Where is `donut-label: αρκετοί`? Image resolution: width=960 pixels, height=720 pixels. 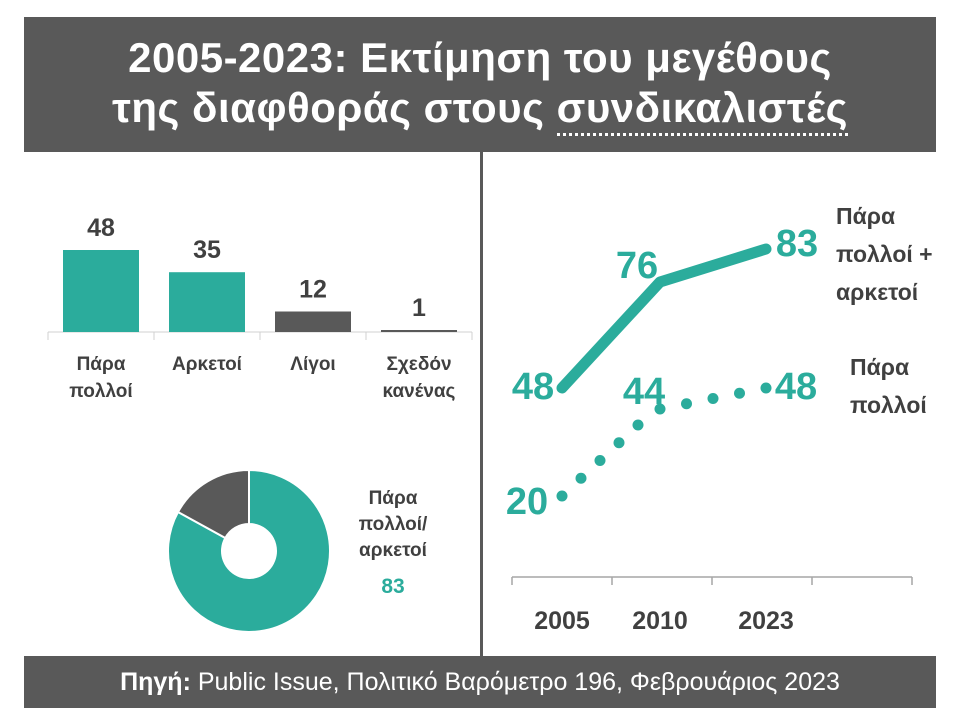
donut-label: αρκετοί is located at coordinates (393, 550).